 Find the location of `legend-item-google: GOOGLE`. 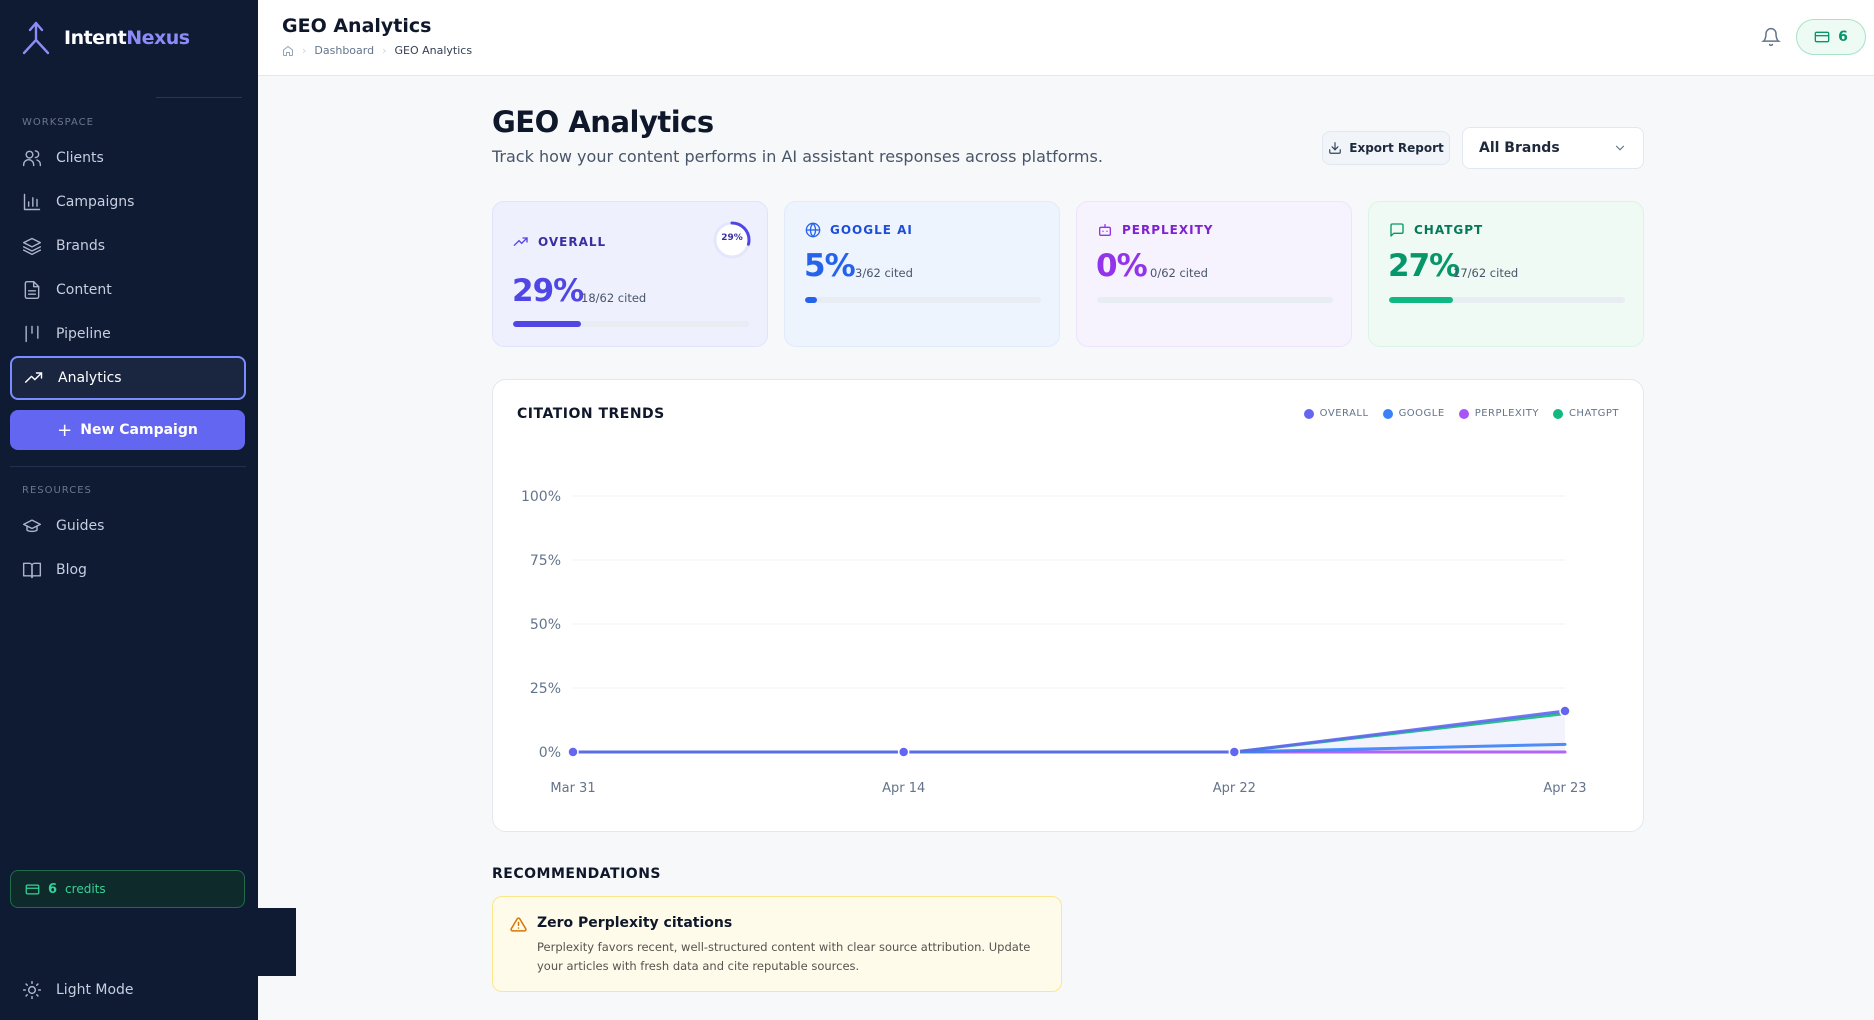

legend-item-google: GOOGLE is located at coordinates (1413, 413).